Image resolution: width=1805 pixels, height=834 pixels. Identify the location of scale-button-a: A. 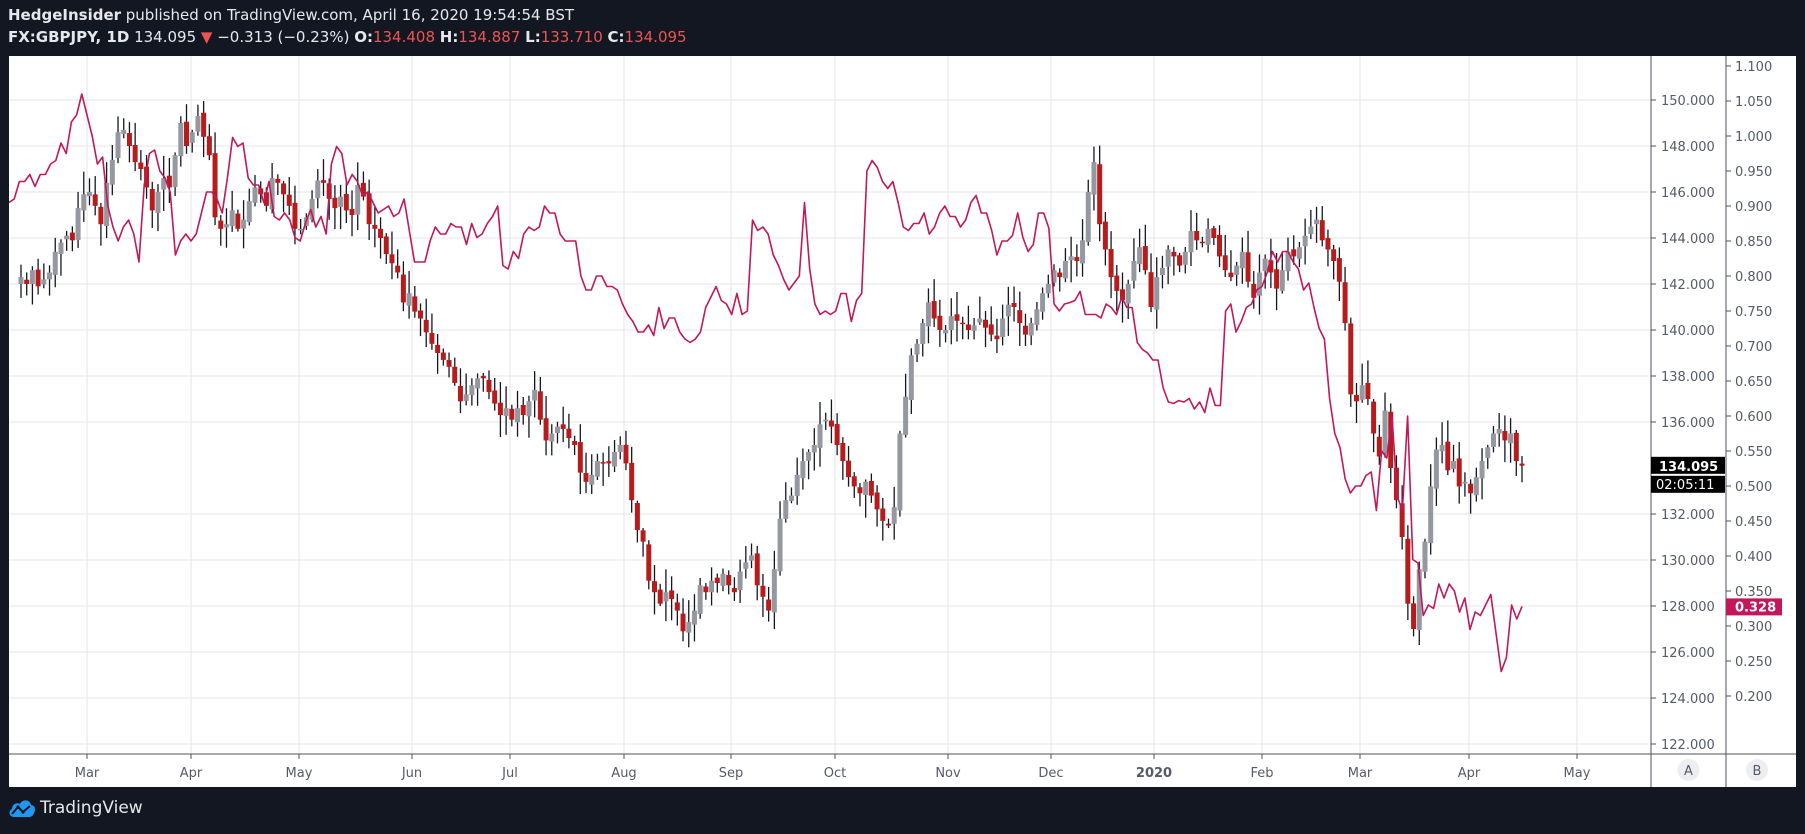
(1688, 770).